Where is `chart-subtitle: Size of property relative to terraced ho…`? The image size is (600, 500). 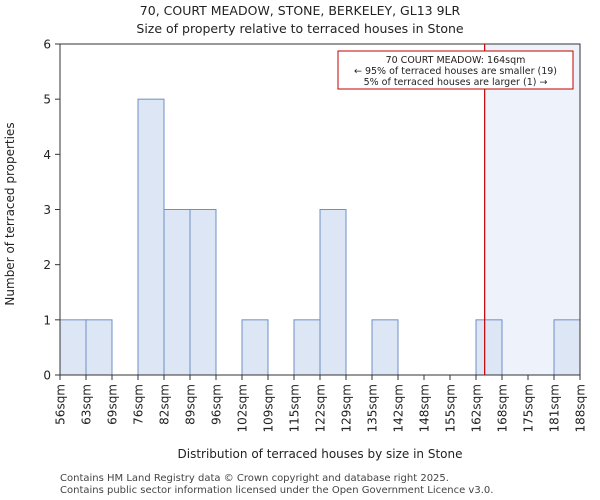 chart-subtitle: Size of property relative to terraced ho… is located at coordinates (300, 28).